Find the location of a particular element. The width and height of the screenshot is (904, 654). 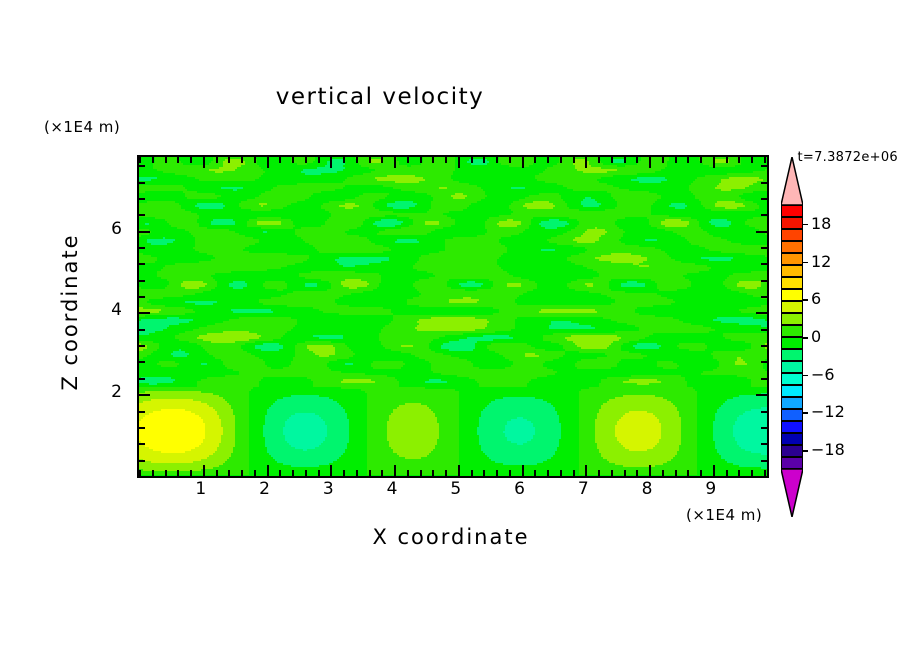

y-axis-unit-label: (×1E4 m) is located at coordinates (82, 127).